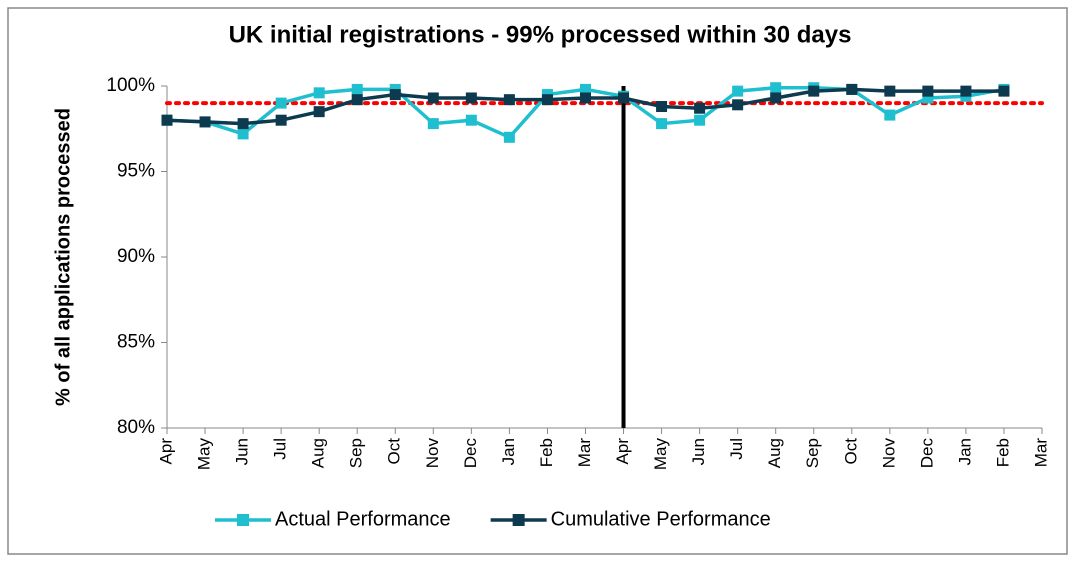 This screenshot has height=564, width=1075. Describe the element at coordinates (363, 519) in the screenshot. I see `legend-label: Actual Performance` at that location.